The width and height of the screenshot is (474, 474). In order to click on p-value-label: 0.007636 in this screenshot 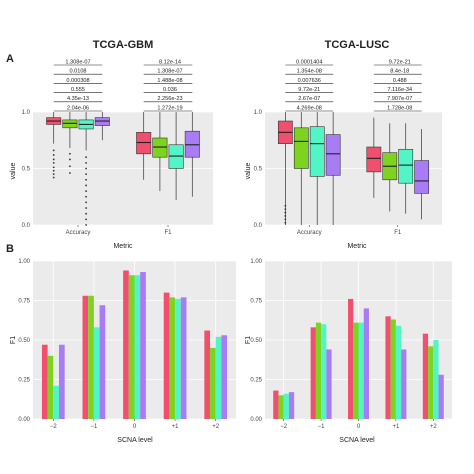, I will do `click(309, 81)`.